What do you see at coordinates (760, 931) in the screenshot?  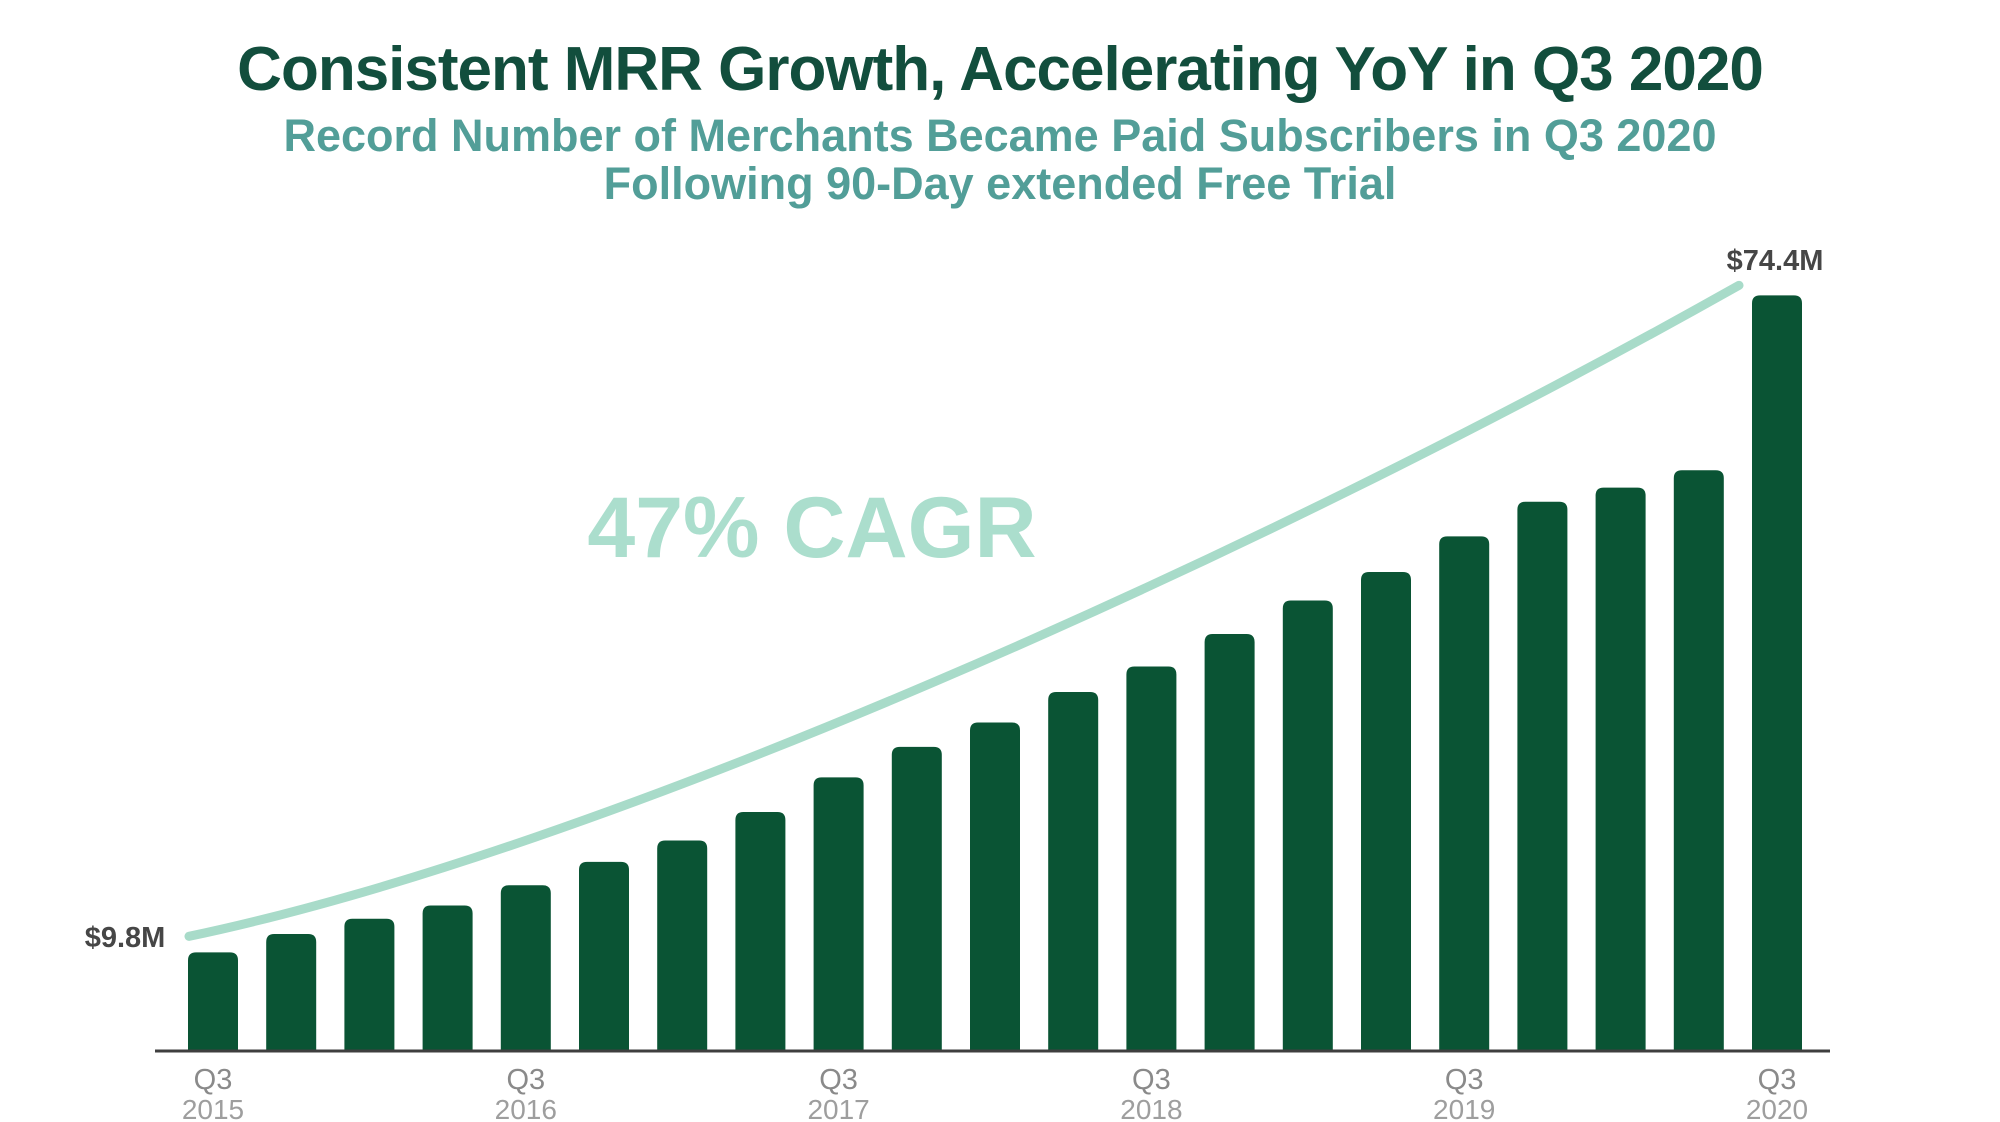 I see `bar-q2-2017` at bounding box center [760, 931].